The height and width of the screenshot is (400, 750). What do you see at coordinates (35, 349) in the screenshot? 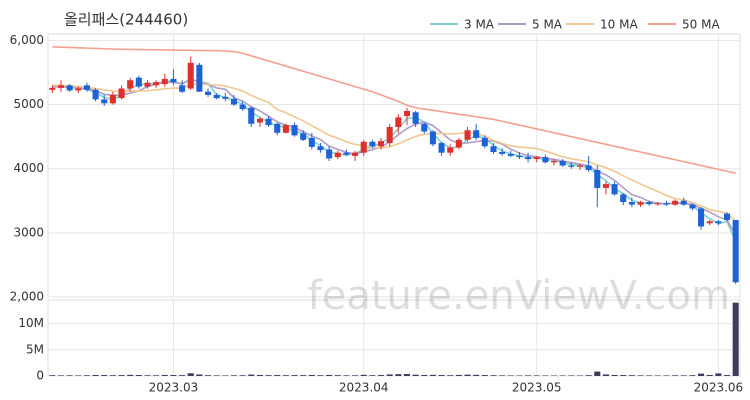
I see `volume-tick-label: 5M` at bounding box center [35, 349].